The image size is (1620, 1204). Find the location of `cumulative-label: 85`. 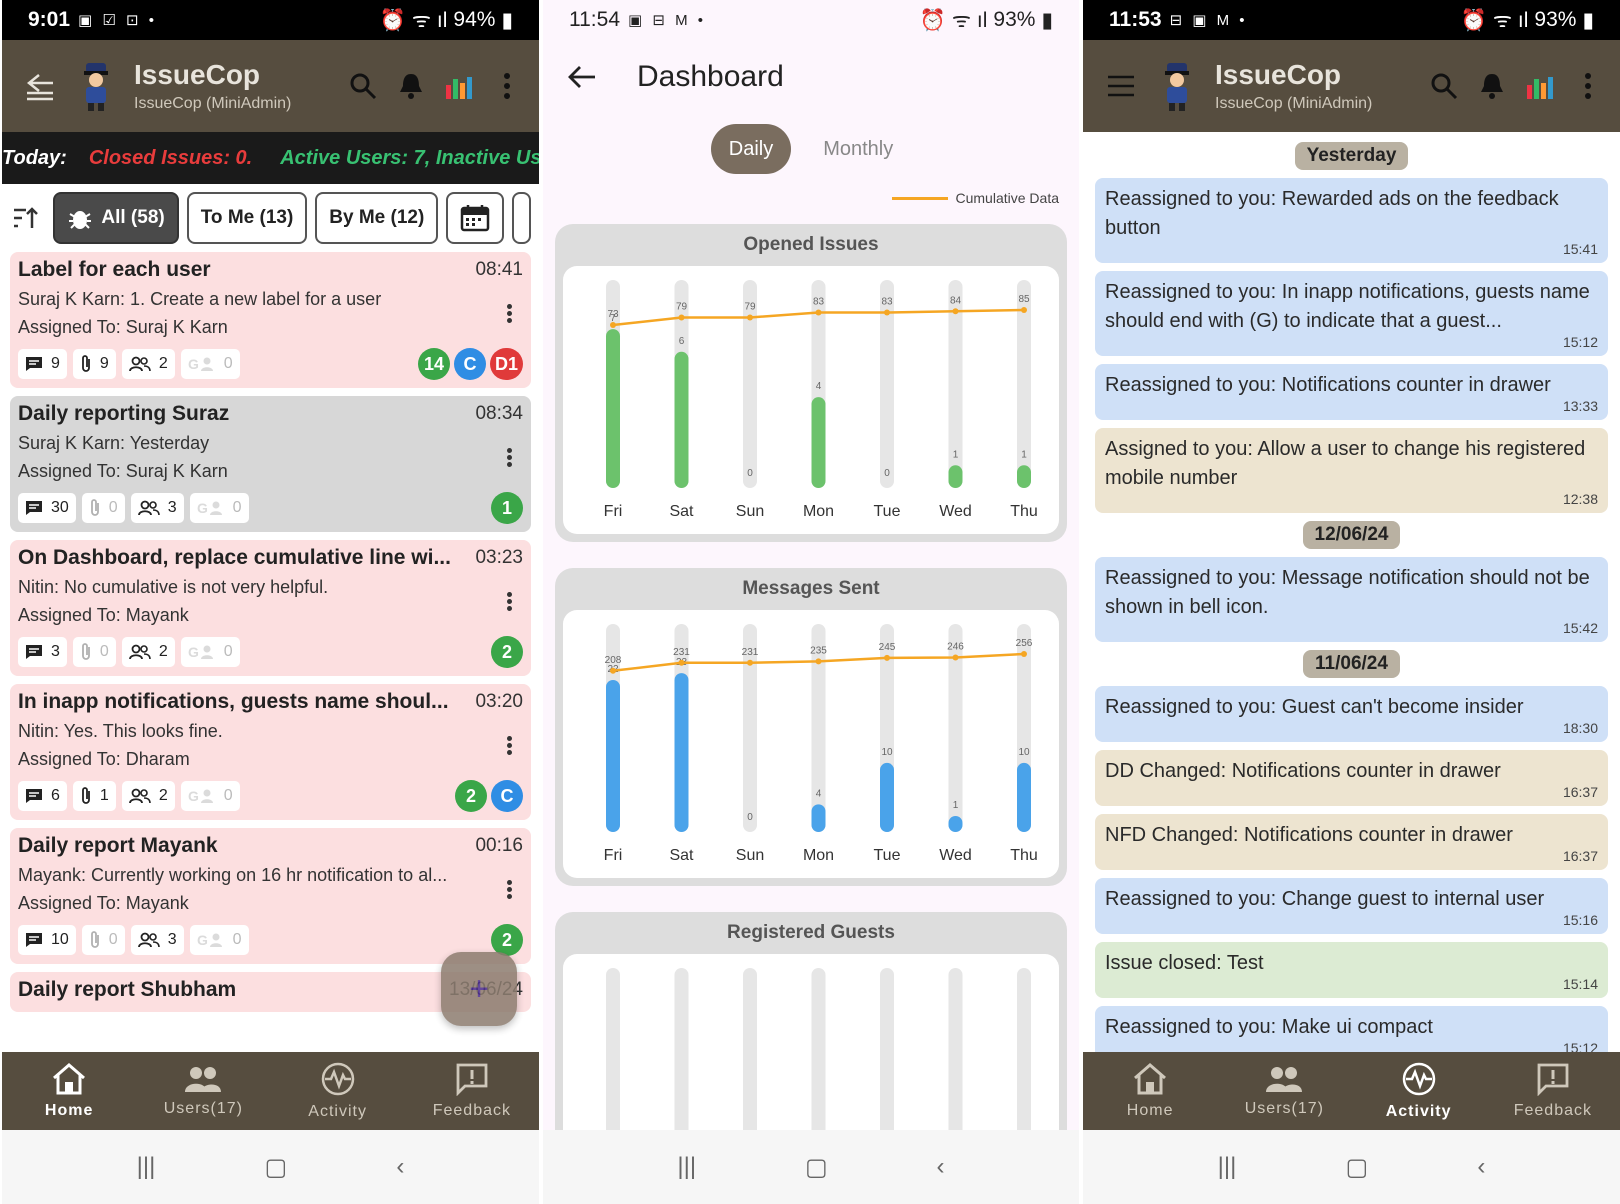

cumulative-label: 85 is located at coordinates (1024, 299).